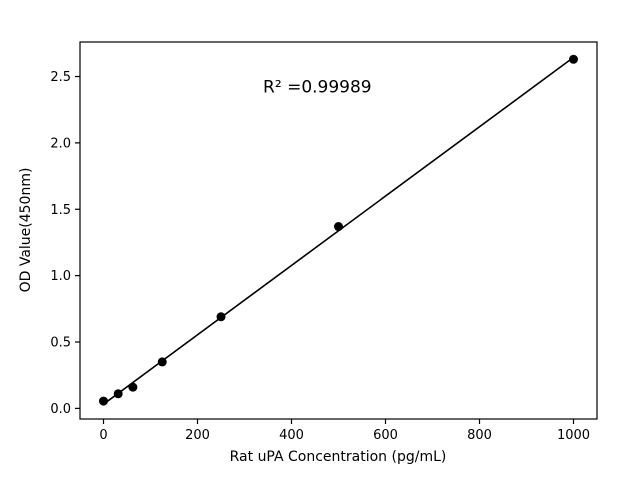 This screenshot has height=480, width=640. What do you see at coordinates (26, 230) in the screenshot?
I see `y-axis-label: OD Value(450nm)` at bounding box center [26, 230].